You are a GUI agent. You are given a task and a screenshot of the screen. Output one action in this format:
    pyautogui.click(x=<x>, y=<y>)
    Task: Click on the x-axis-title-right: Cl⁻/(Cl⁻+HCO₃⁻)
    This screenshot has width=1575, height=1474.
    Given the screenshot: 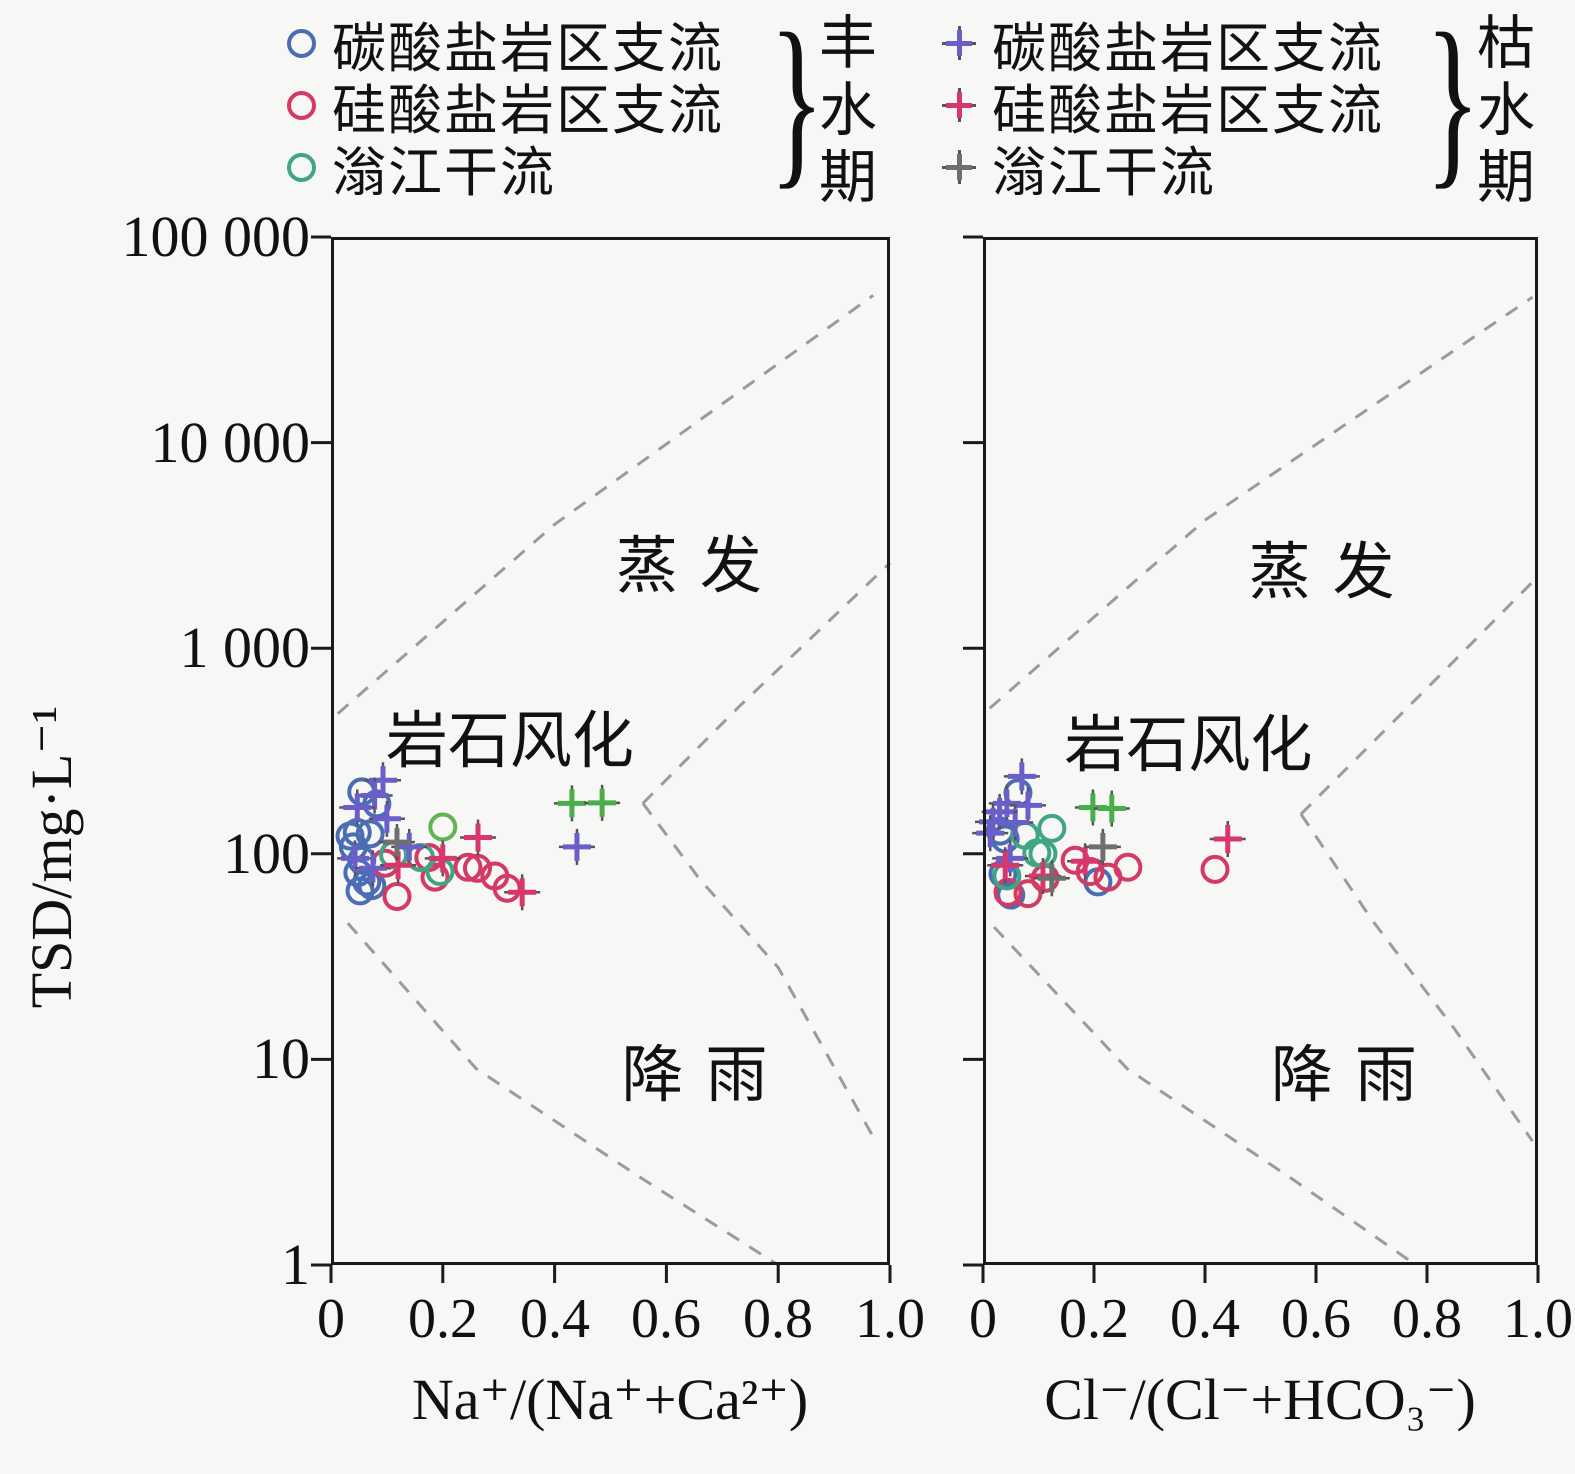 What is the action you would take?
    pyautogui.click(x=1260, y=1399)
    